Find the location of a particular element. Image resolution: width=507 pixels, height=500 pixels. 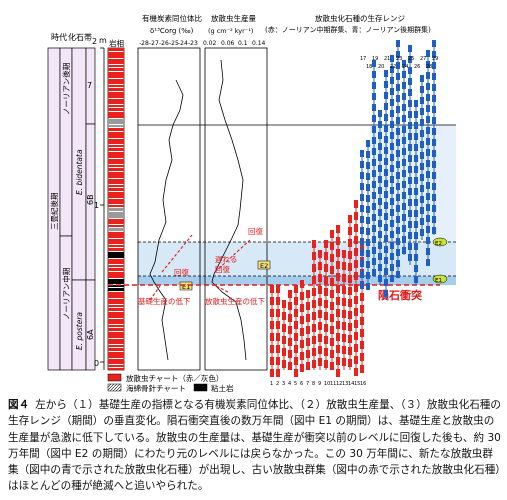

species-number-red: 12 is located at coordinates (339, 384).